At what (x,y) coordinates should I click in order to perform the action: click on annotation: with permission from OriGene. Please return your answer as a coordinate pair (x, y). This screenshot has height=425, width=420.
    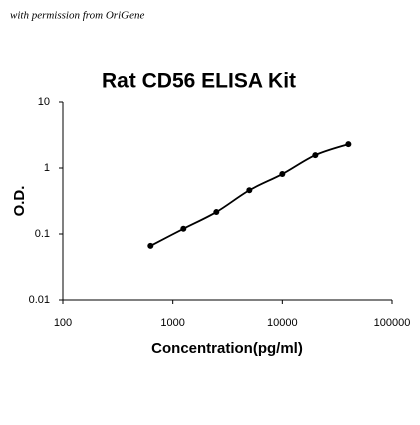
    Looking at the image, I should click on (77, 16).